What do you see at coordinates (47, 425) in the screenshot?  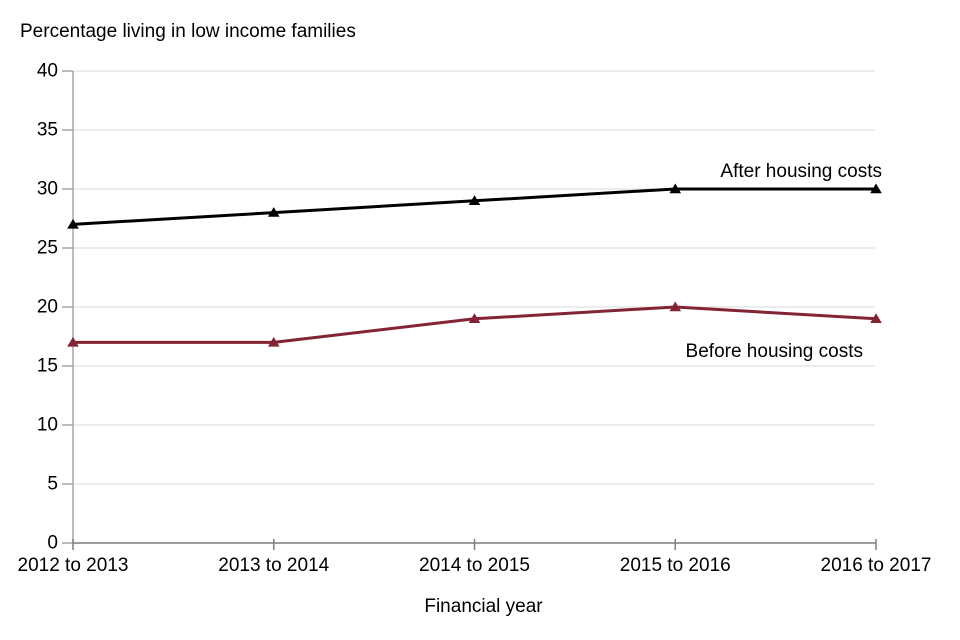 I see `y-tick-label: 10` at bounding box center [47, 425].